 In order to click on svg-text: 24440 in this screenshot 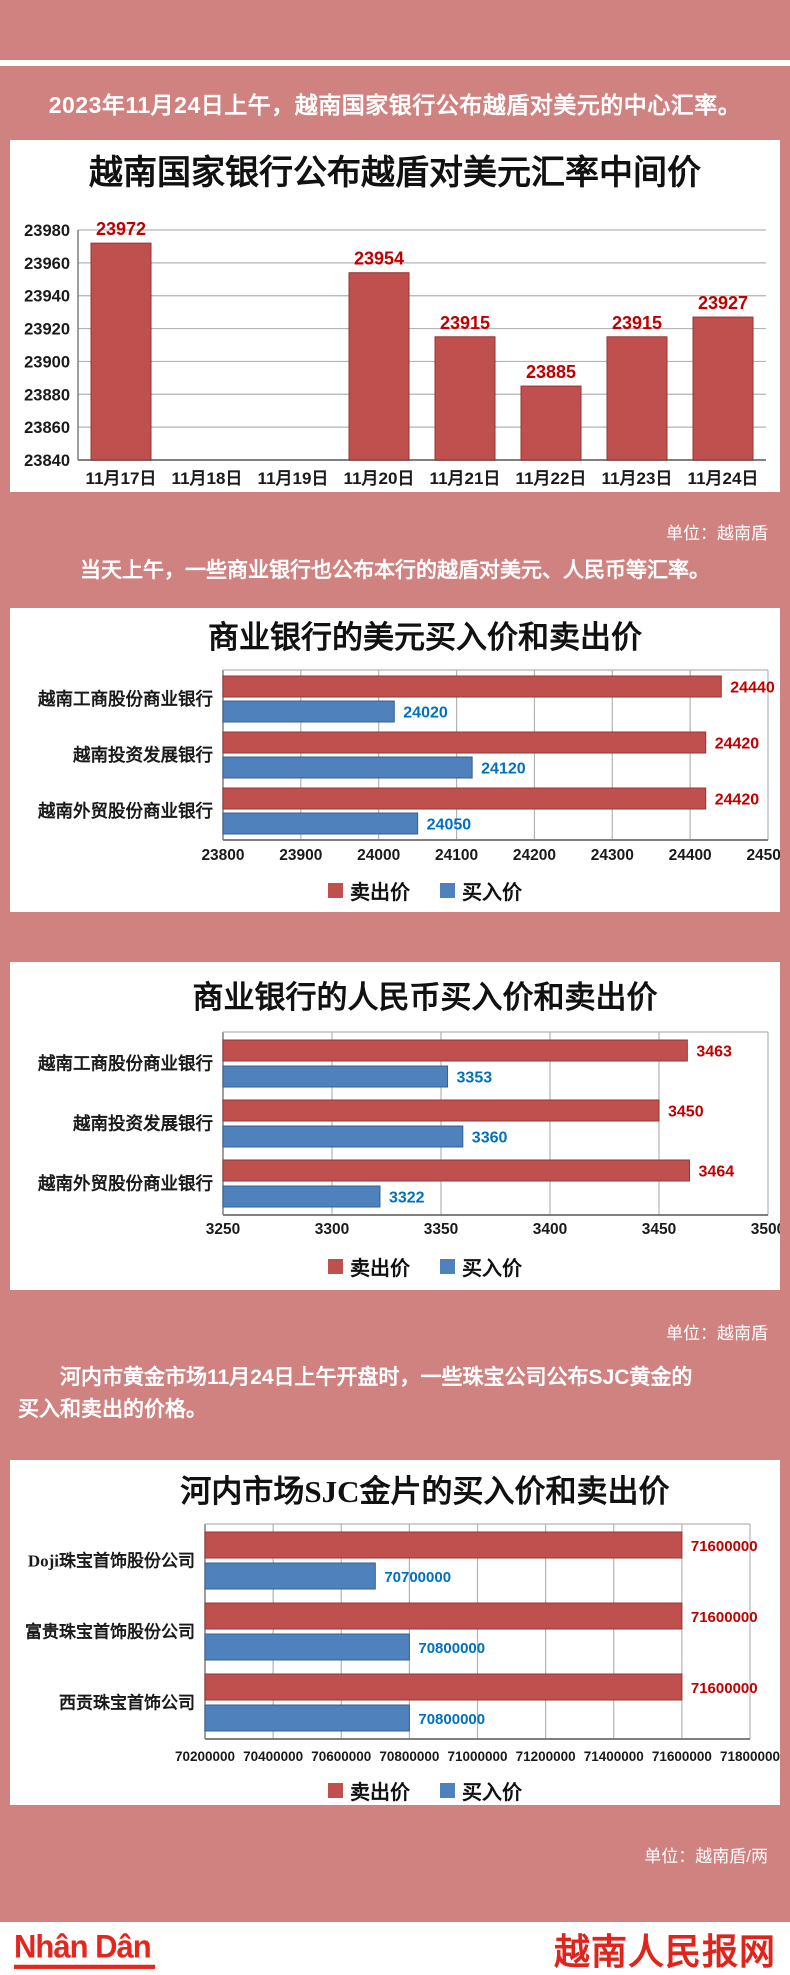, I will do `click(752, 688)`.